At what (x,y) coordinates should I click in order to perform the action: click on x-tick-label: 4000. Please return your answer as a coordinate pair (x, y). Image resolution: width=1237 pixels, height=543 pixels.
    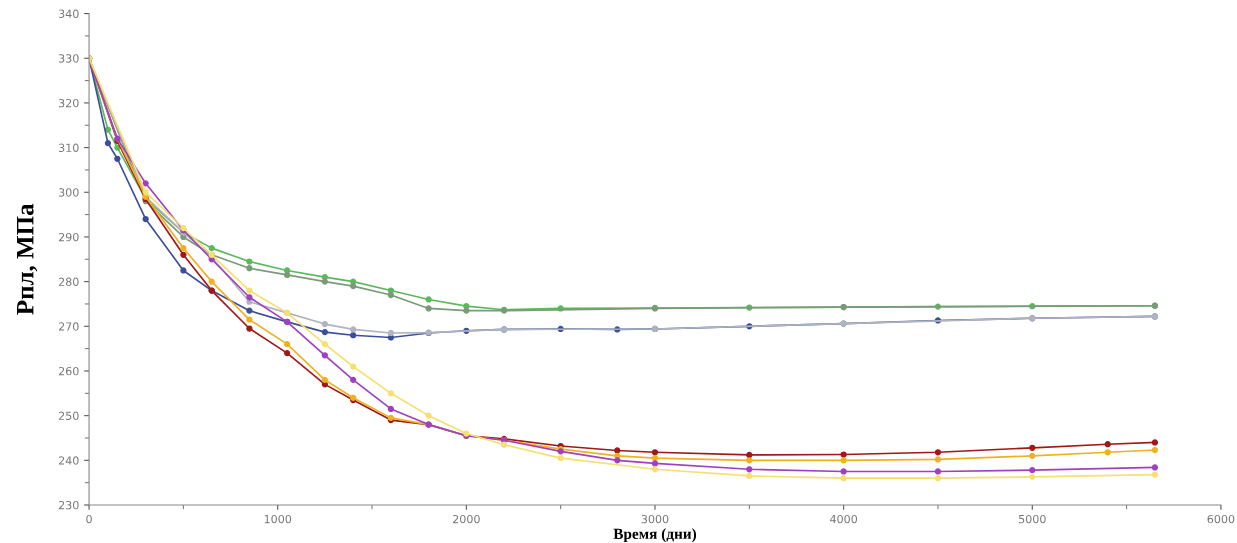
    Looking at the image, I should click on (844, 519).